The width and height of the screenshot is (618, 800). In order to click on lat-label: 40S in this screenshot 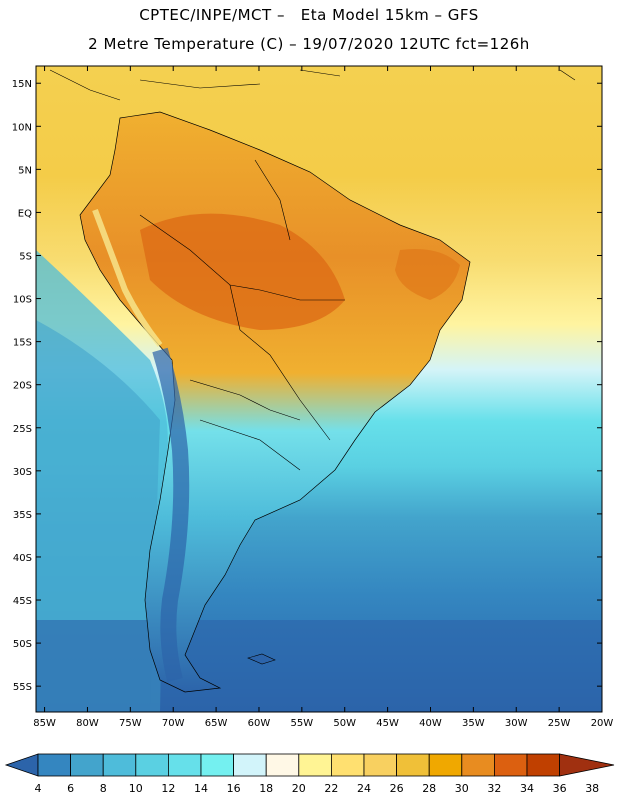, I will do `click(22, 558)`.